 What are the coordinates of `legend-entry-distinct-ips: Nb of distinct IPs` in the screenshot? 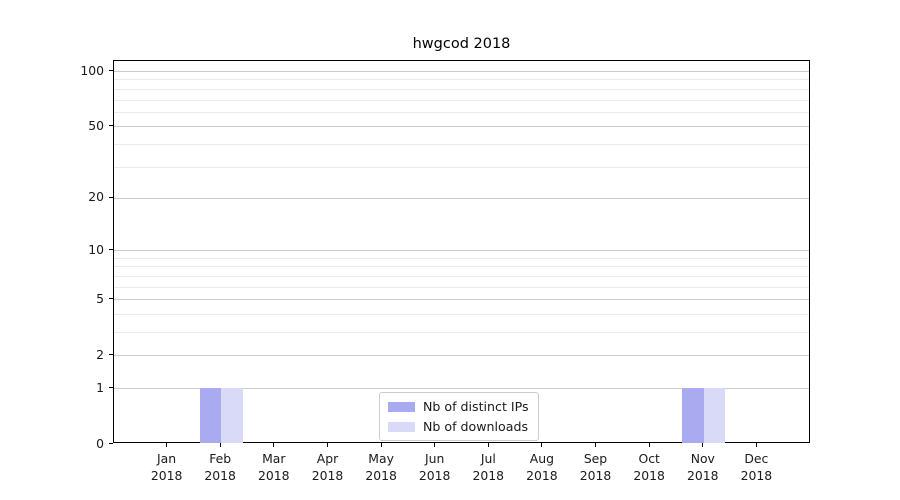 It's located at (458, 406).